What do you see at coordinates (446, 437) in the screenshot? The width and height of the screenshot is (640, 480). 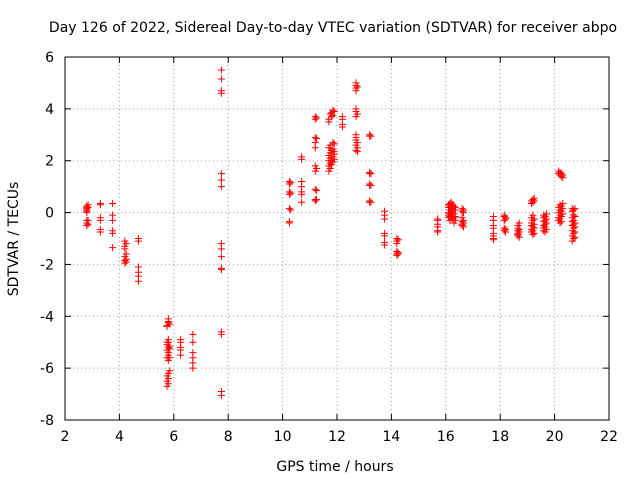 I see `x-tick-label: 16` at bounding box center [446, 437].